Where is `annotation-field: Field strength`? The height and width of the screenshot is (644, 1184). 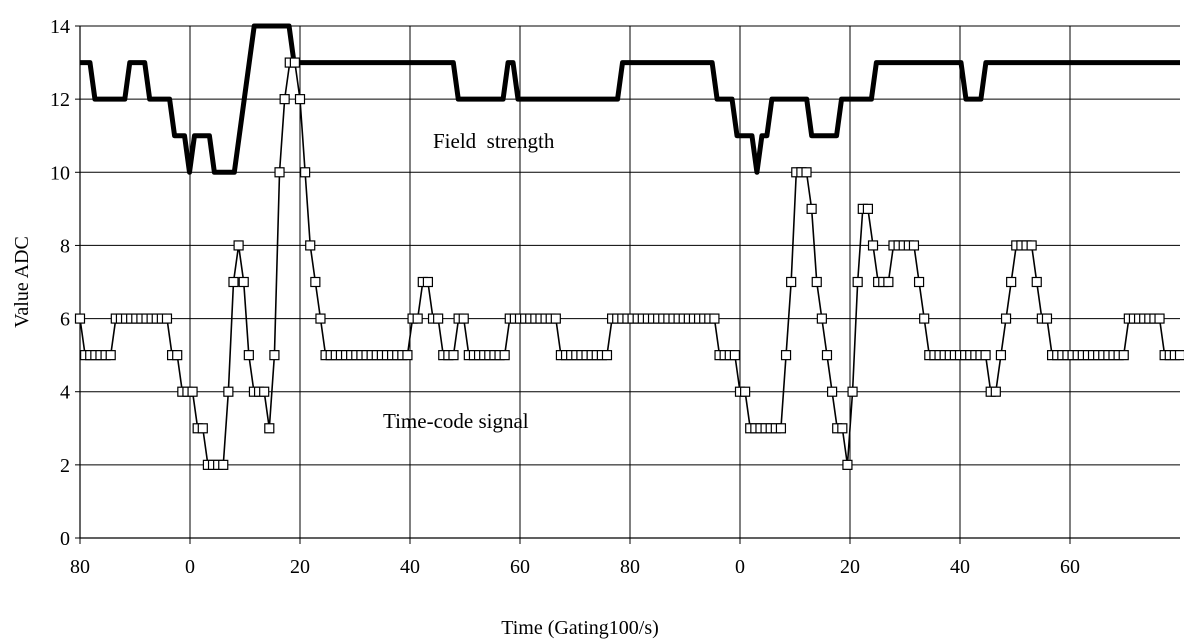 annotation-field: Field strength is located at coordinates (494, 141).